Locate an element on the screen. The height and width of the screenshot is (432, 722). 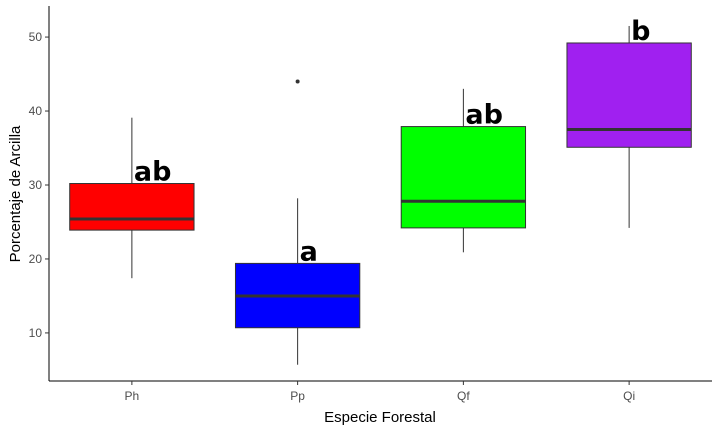
y-tick-label: 40 is located at coordinates (36, 111).